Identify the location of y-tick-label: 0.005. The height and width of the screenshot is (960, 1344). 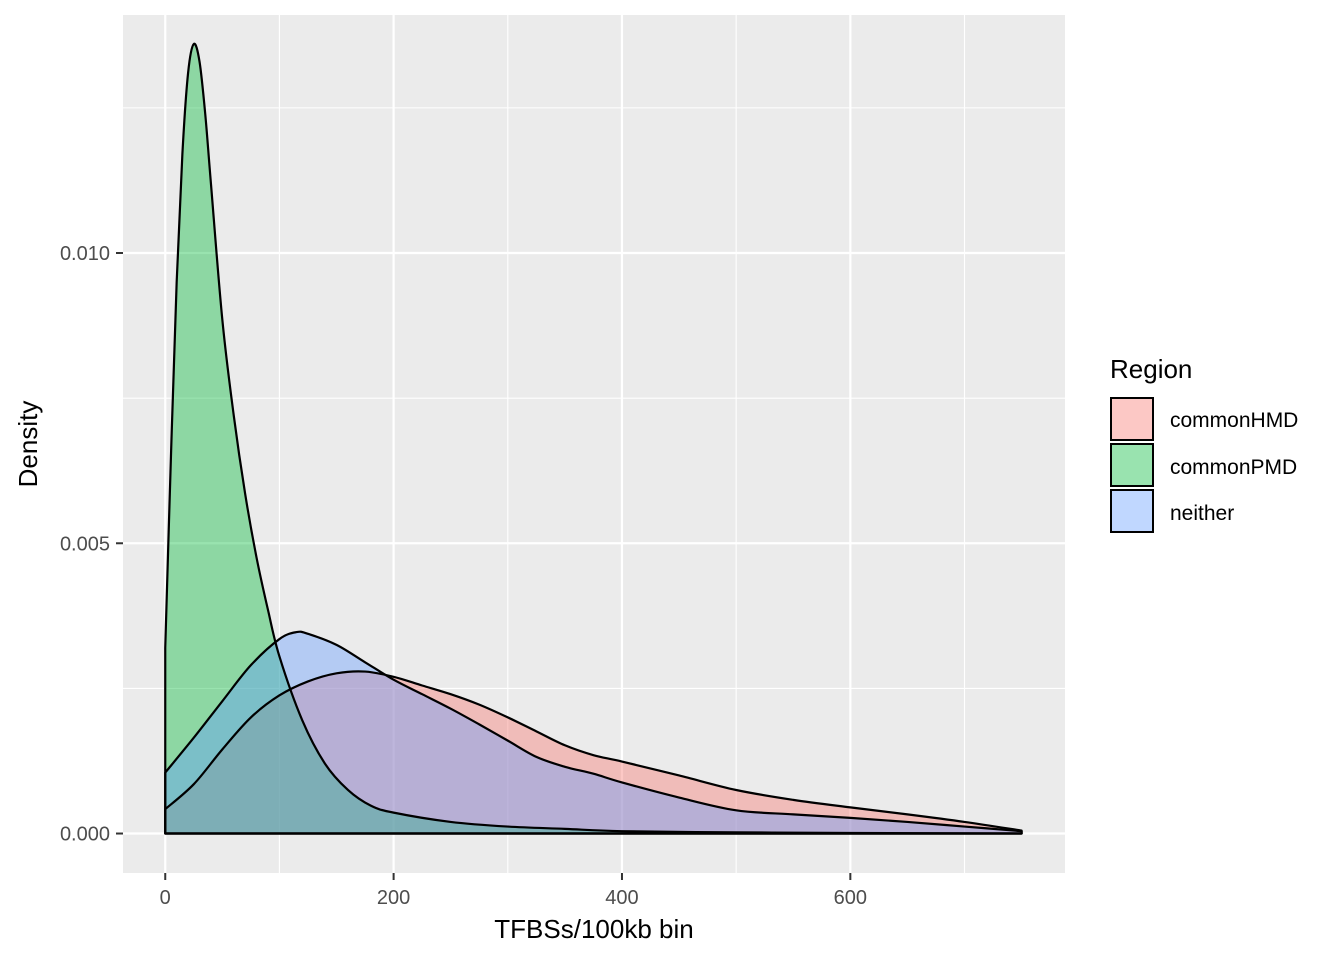
(85, 544).